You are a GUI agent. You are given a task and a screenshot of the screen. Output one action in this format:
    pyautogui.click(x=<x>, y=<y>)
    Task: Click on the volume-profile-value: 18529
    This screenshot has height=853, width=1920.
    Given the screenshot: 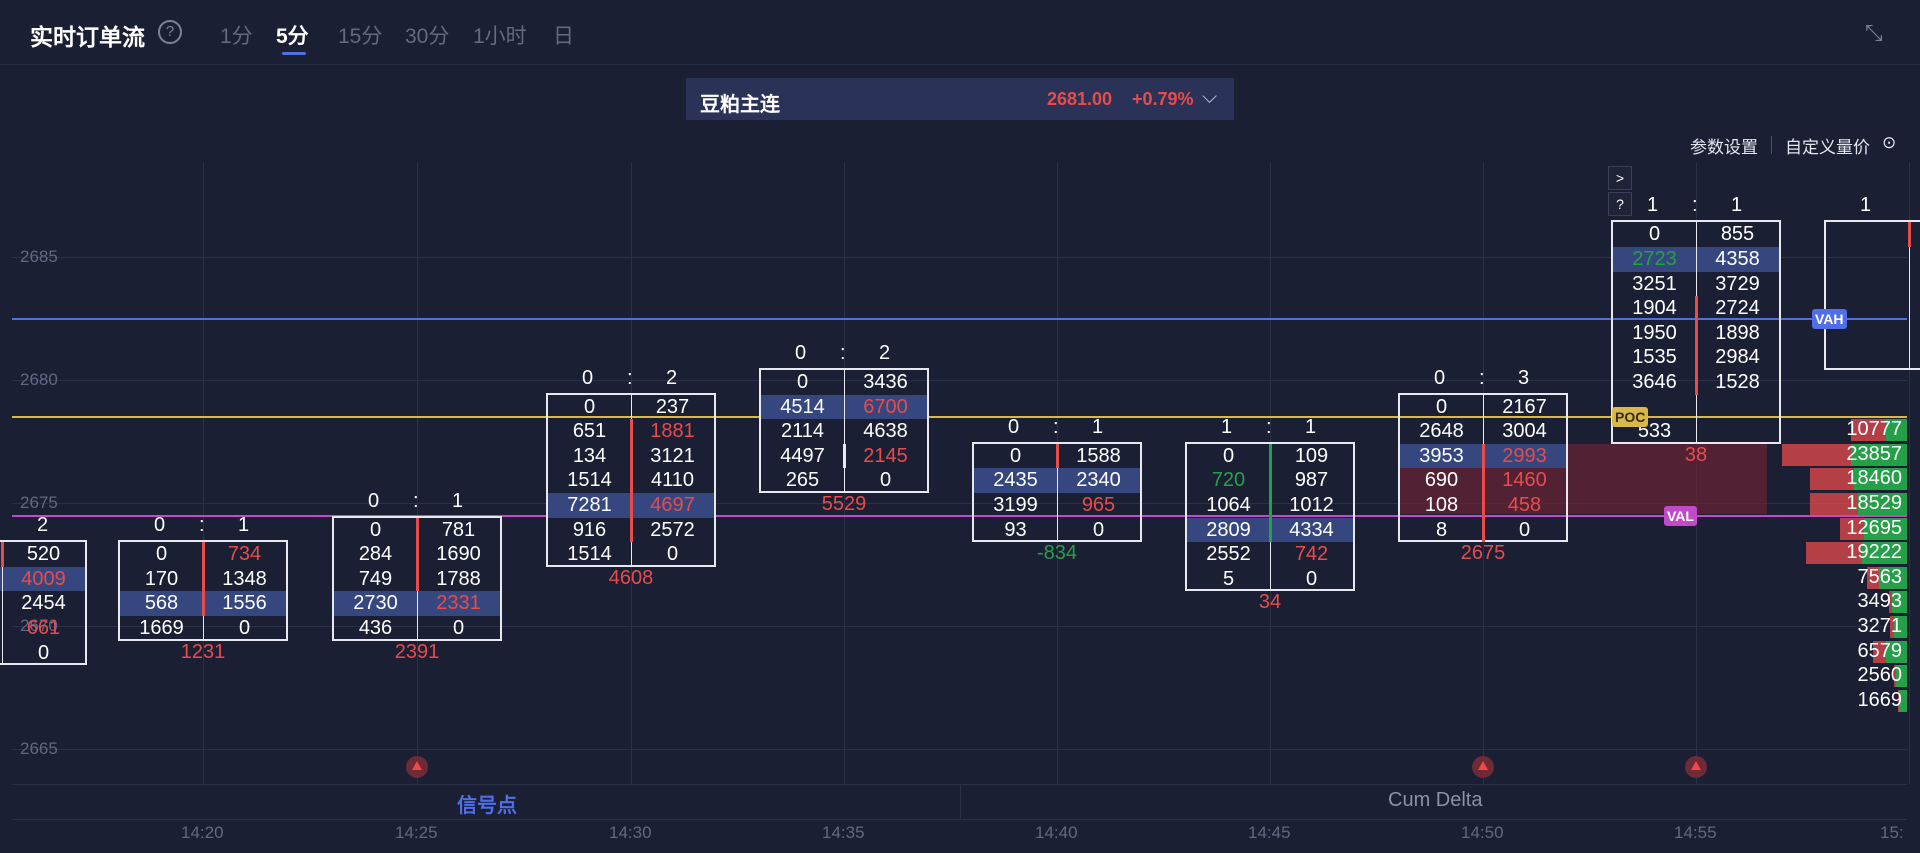 What is the action you would take?
    pyautogui.click(x=1874, y=503)
    